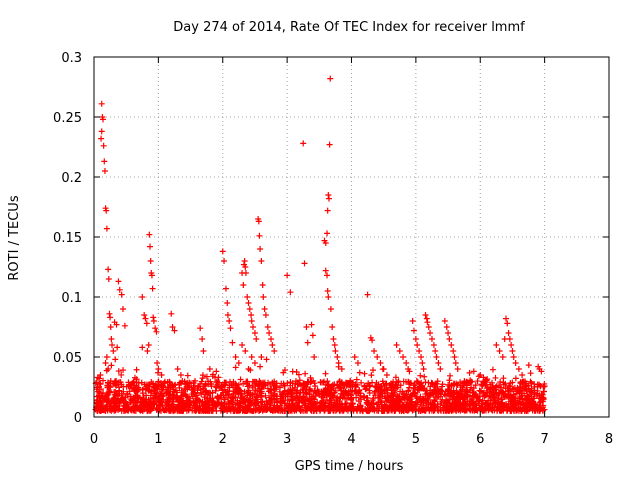 The height and width of the screenshot is (480, 640). Describe the element at coordinates (14, 237) in the screenshot. I see `y-axis-label: ROTI / TECUs` at that location.